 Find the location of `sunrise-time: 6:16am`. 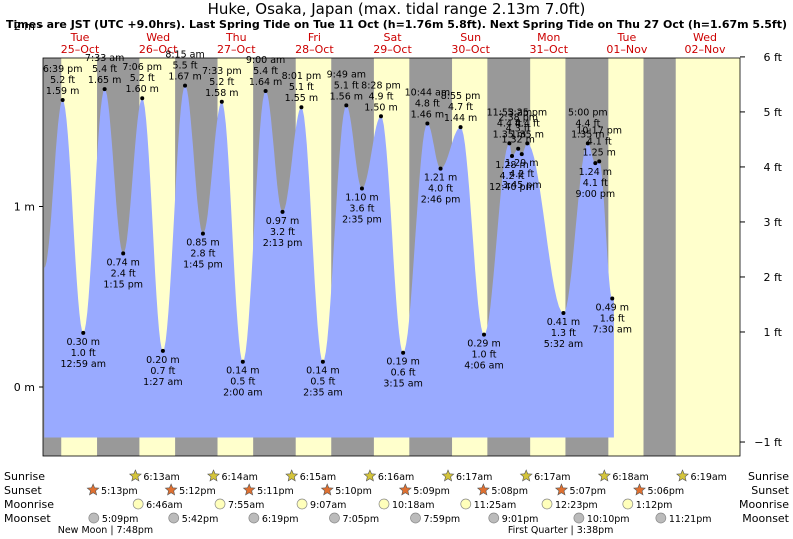

sunrise-time: 6:16am is located at coordinates (396, 477).